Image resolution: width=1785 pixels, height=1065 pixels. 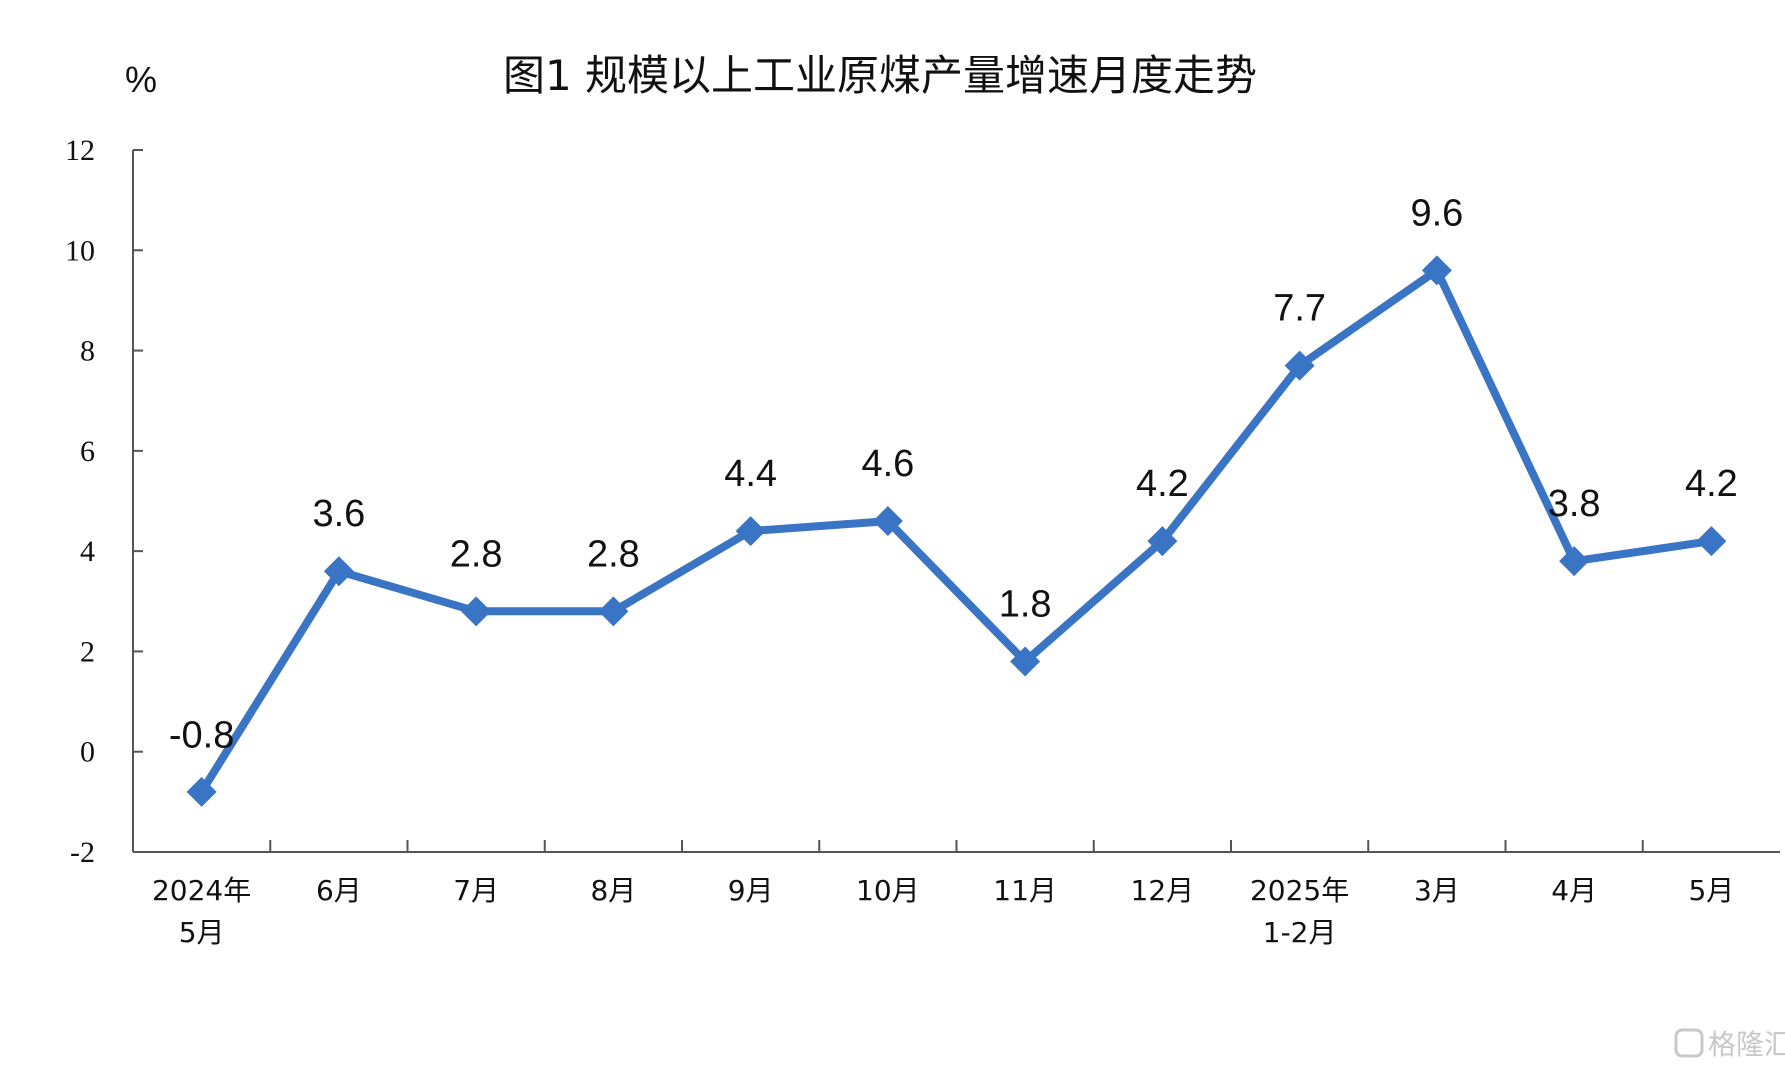 What do you see at coordinates (87, 651) in the screenshot?
I see `y-tick-label: 2` at bounding box center [87, 651].